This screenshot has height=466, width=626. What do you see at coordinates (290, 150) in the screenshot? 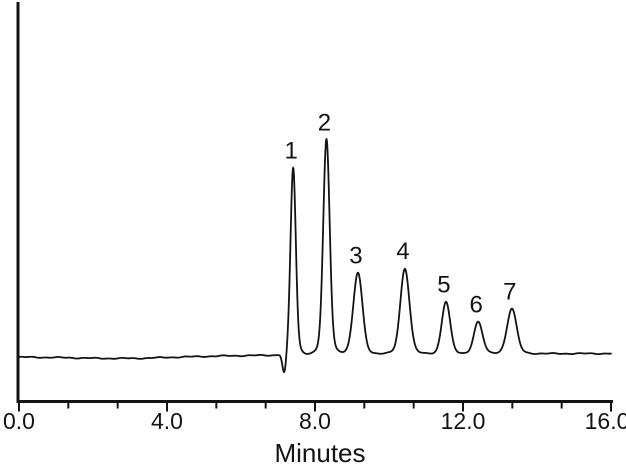
I see `peak-label: 1` at bounding box center [290, 150].